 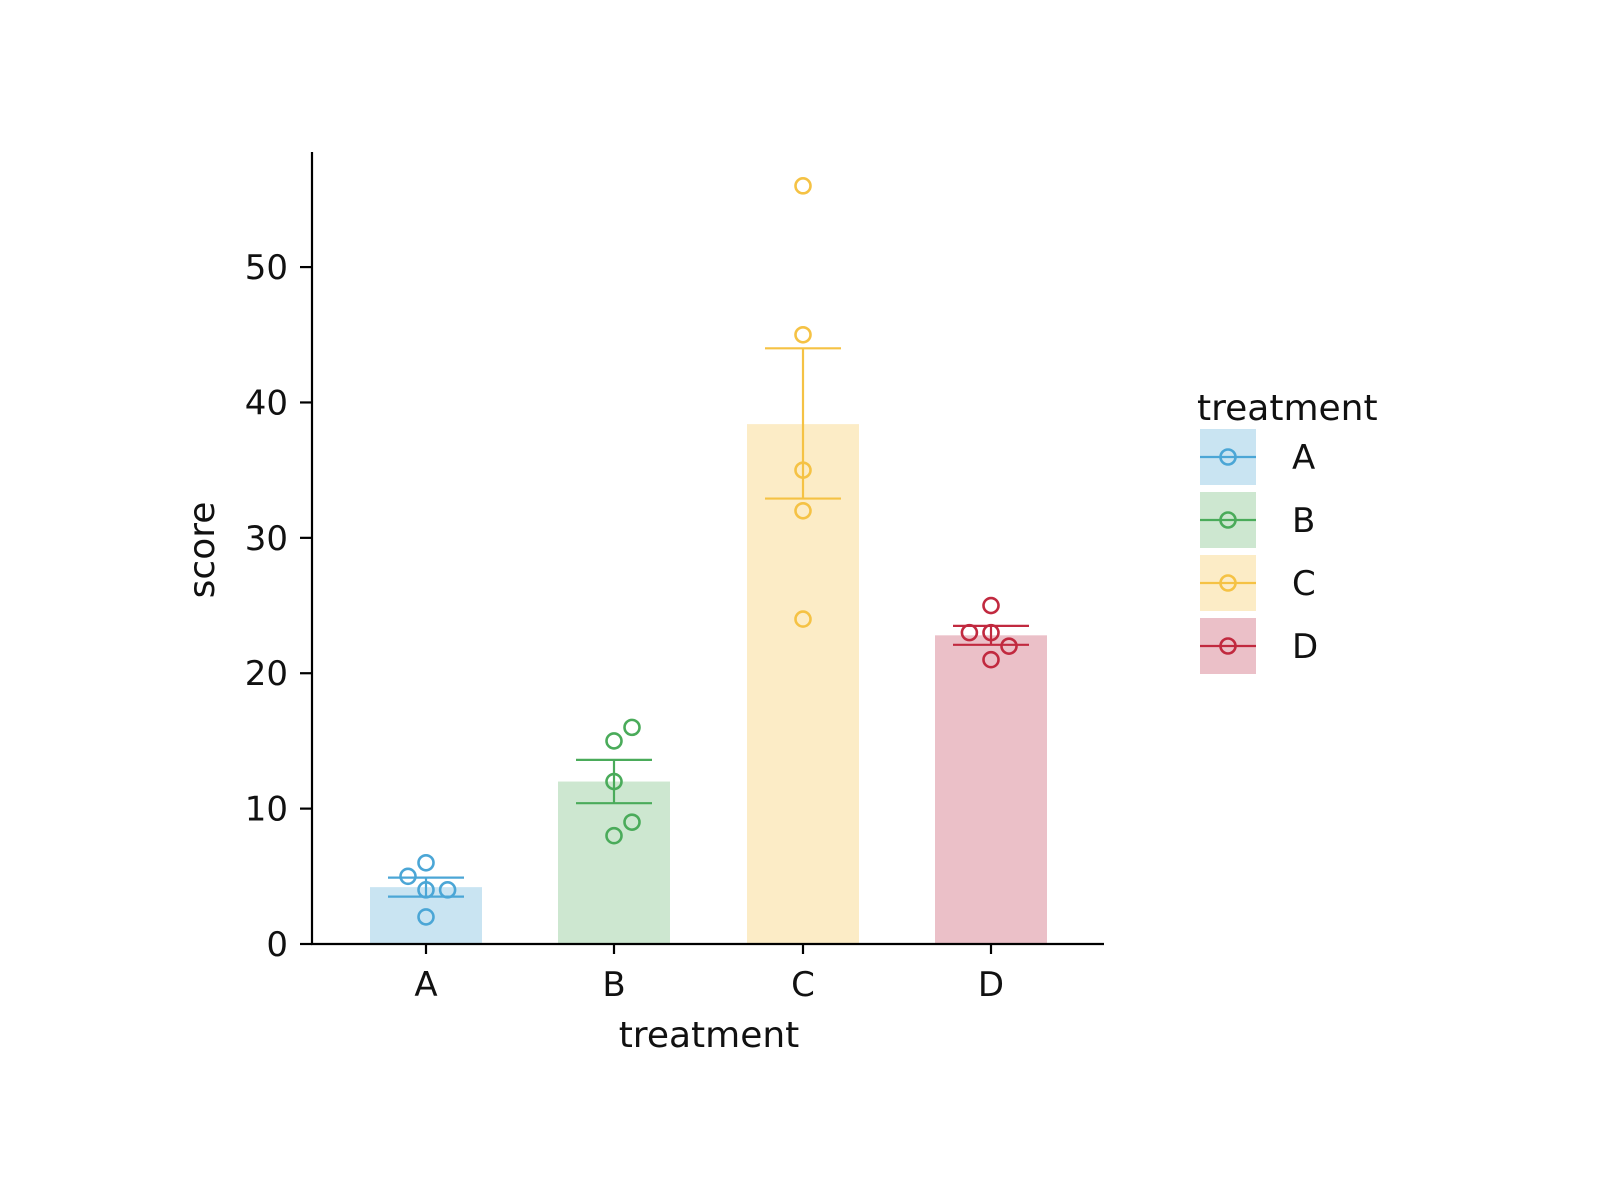 What do you see at coordinates (1228, 583) in the screenshot?
I see `legend-marker-c` at bounding box center [1228, 583].